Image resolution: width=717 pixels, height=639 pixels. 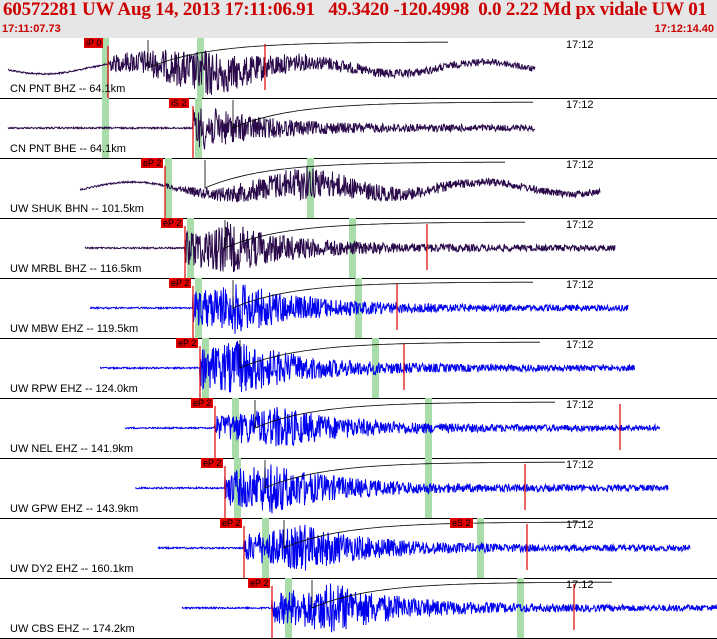 I want to click on seismogram-channel: iS 2 17:12 CN PNT BHE -- 64.1km, so click(x=358, y=128).